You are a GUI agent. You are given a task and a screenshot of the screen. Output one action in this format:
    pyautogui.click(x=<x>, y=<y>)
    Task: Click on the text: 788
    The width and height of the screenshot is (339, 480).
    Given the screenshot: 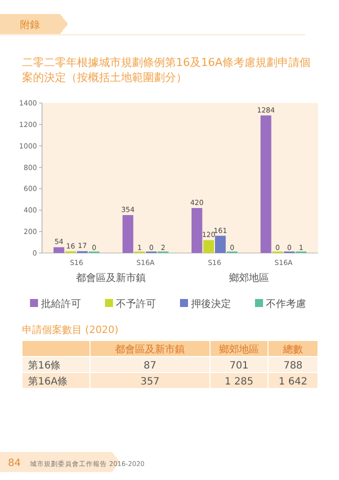 What is the action you would take?
    pyautogui.click(x=293, y=366)
    